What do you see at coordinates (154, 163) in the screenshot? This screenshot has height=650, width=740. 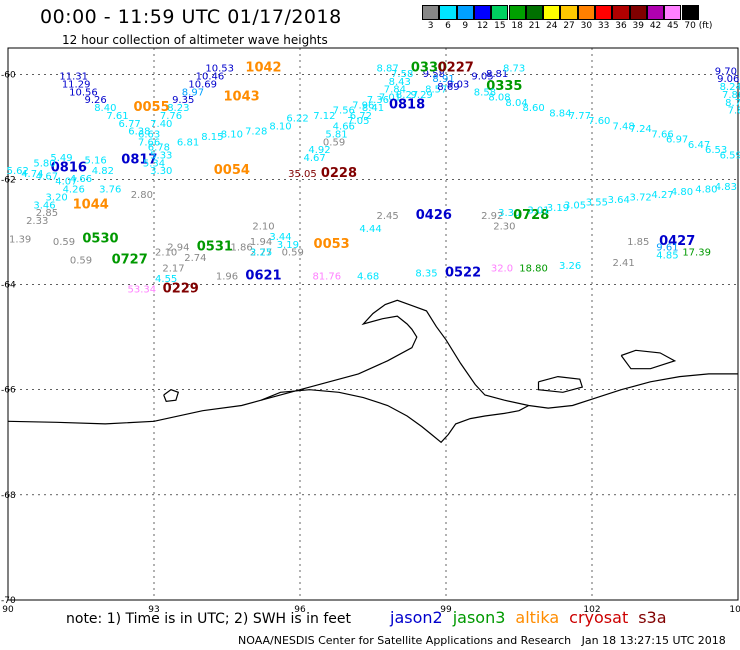 I see `wave-height-label: 5.34` at bounding box center [154, 163].